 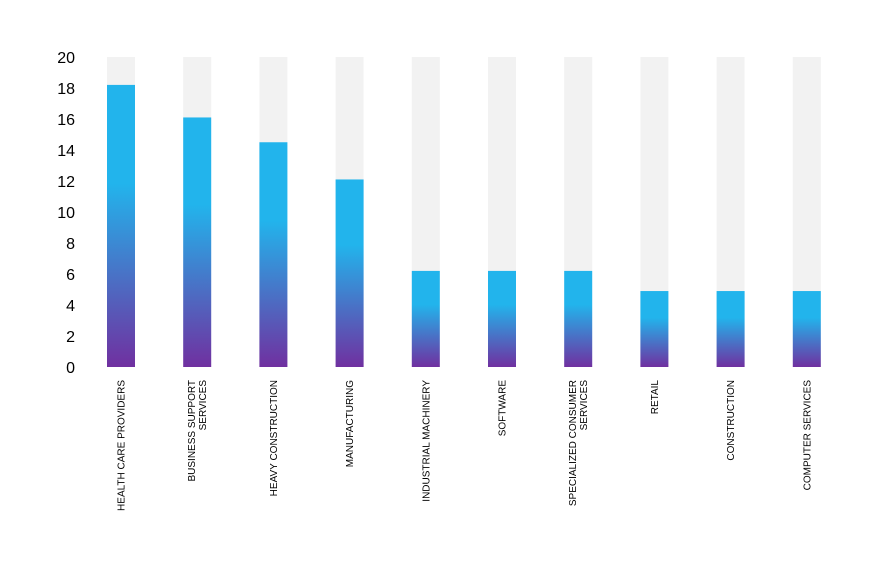 I want to click on x-tick-label: COMPUTER SERVICES, so click(x=807, y=435).